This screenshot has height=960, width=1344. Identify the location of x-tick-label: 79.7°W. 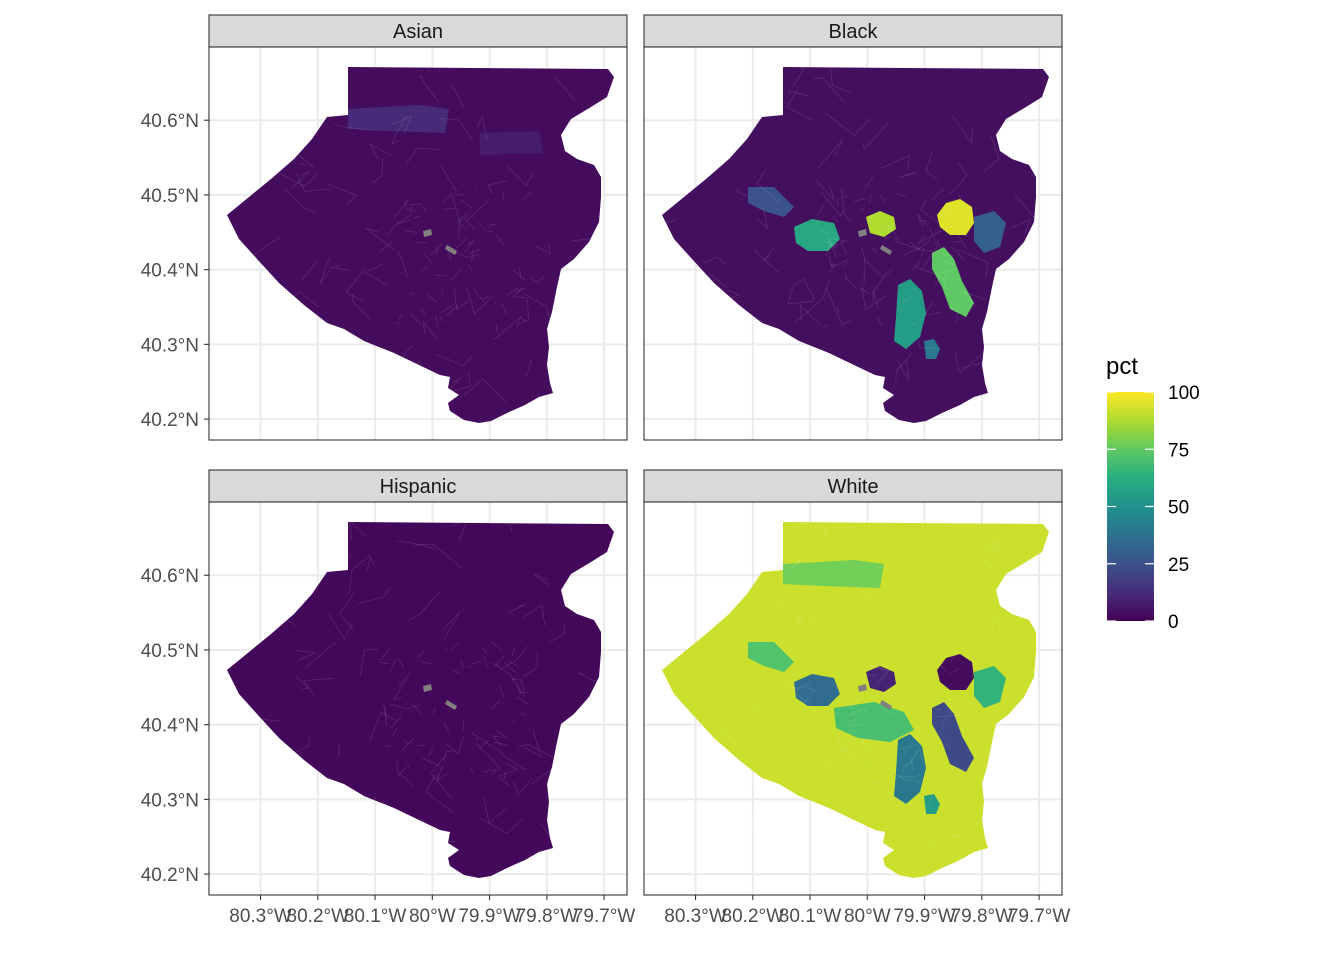
(604, 916).